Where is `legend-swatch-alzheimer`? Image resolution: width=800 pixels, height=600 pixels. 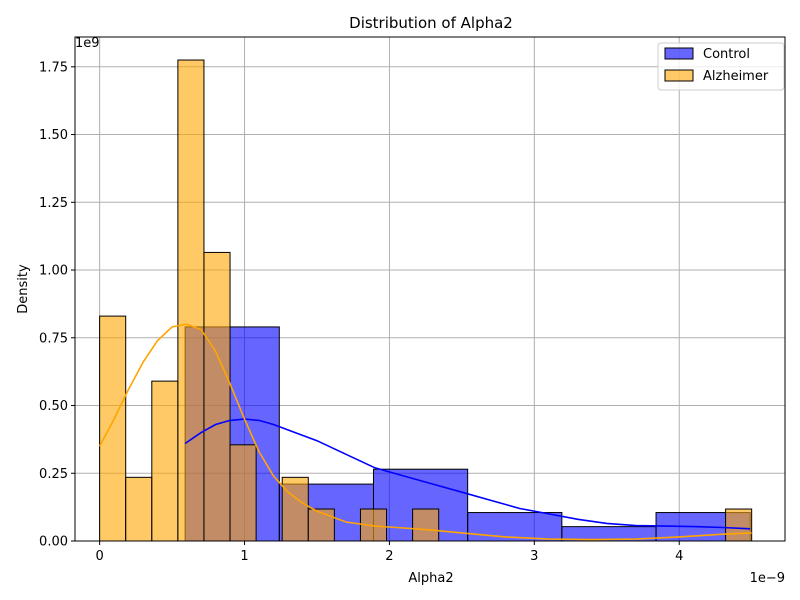
legend-swatch-alzheimer is located at coordinates (679, 75).